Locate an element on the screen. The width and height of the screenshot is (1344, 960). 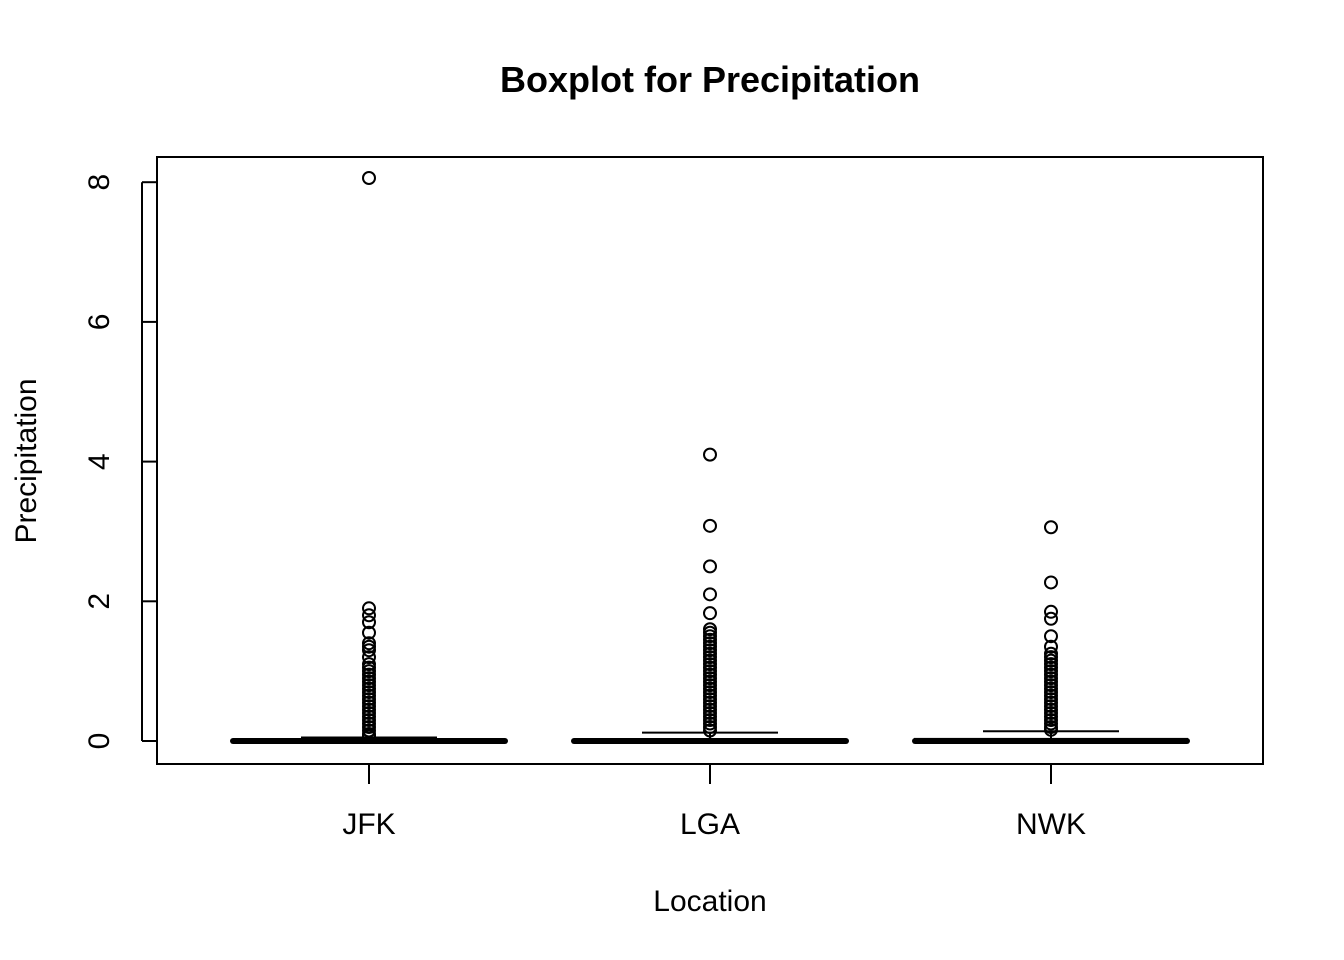
y-tick-label: 6 is located at coordinates (99, 322).